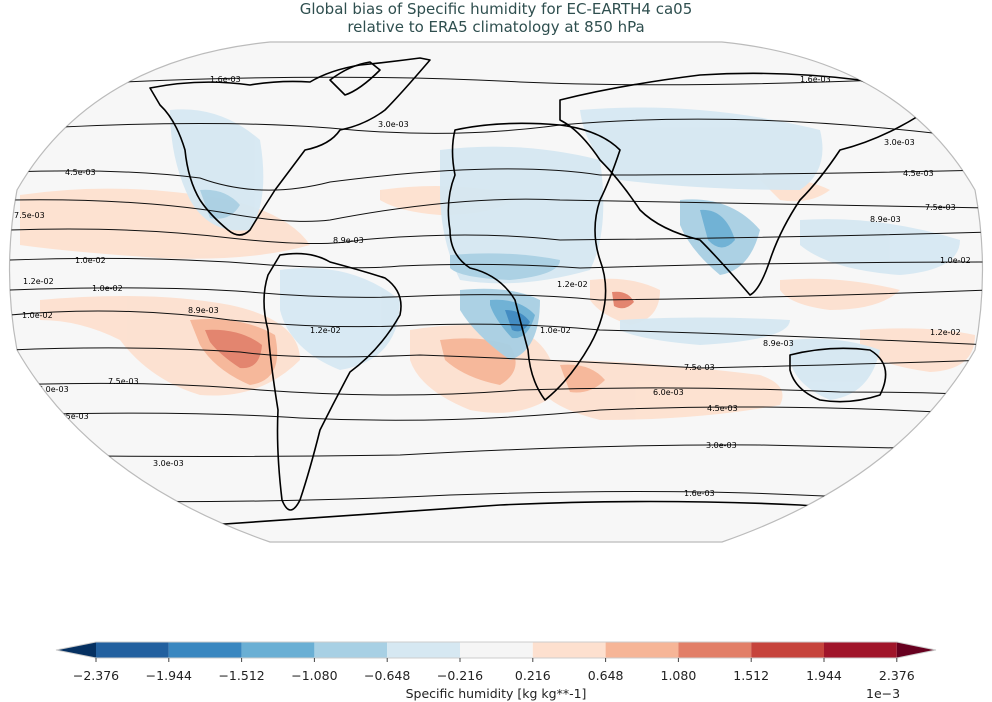  I want to click on colorbar-tick: −0.648, so click(387, 675).